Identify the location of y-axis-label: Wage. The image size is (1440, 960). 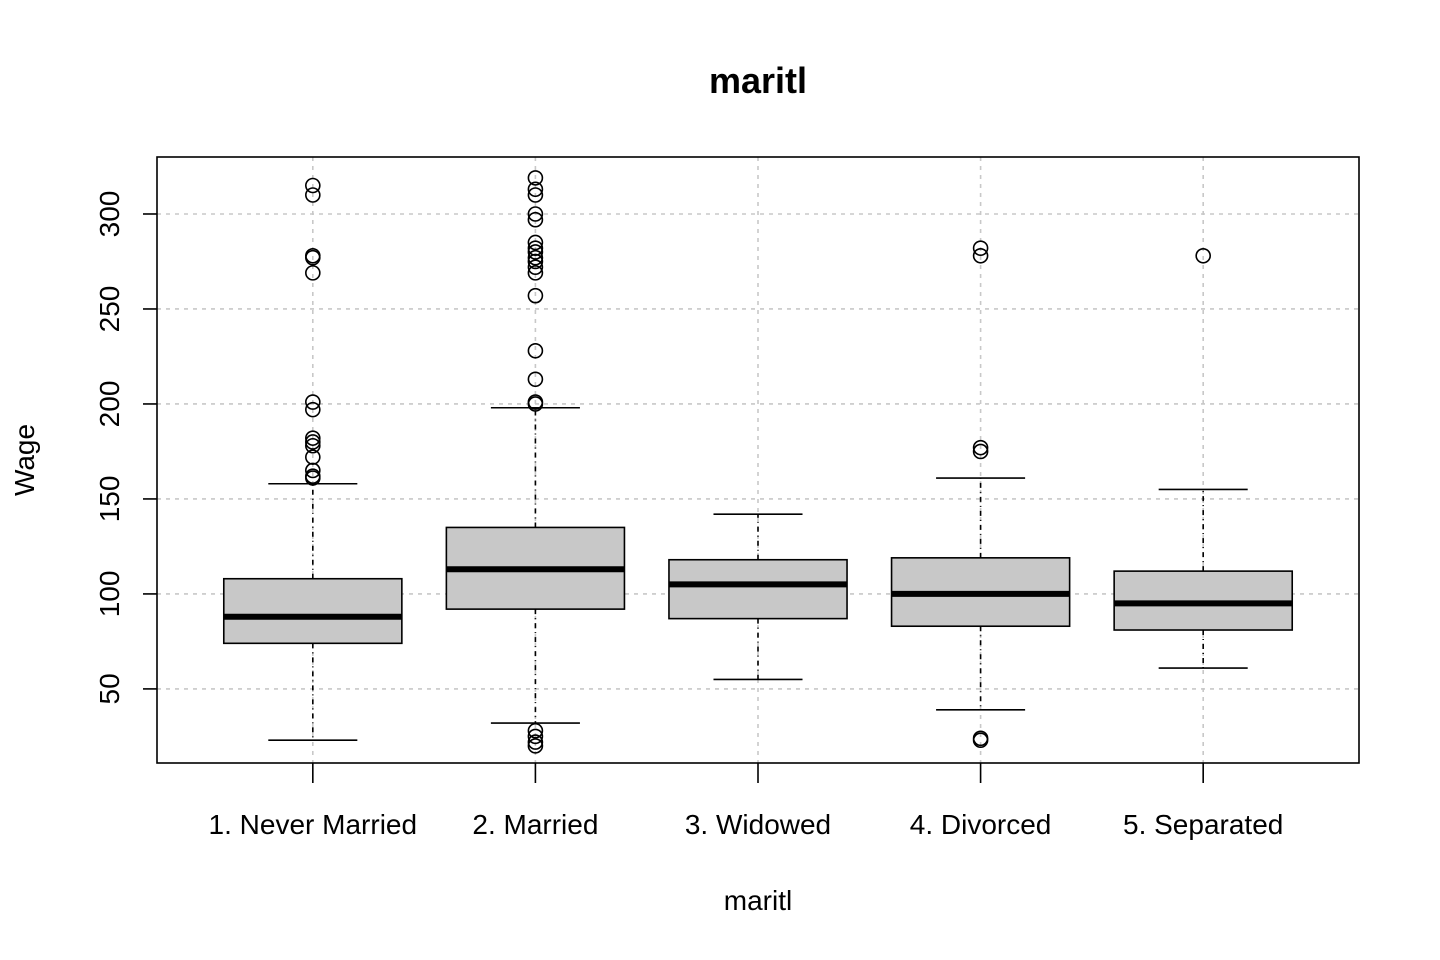
(24, 460).